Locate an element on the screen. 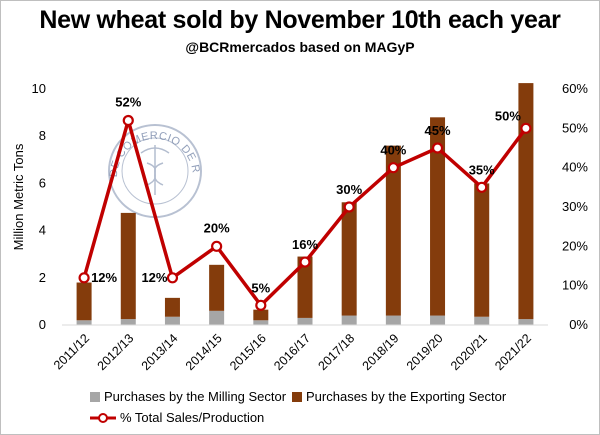 The image size is (600, 435). x-tick-label: 2016/17 is located at coordinates (292, 352).